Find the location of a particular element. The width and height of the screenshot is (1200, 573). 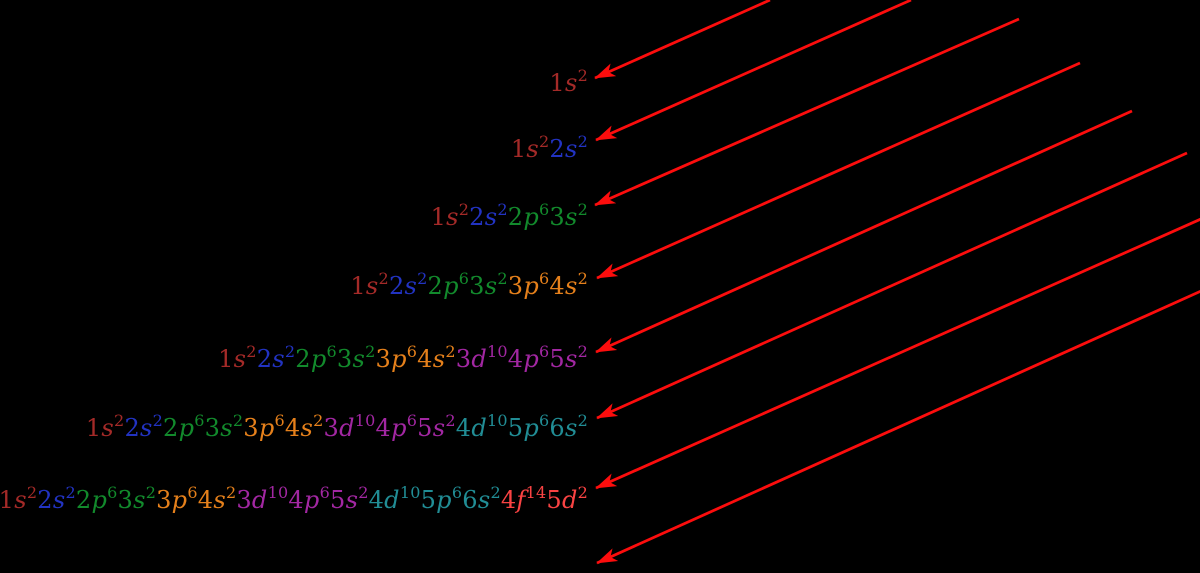

electron-configuration-row-3: 1s22s22p63s2 is located at coordinates (509, 210).